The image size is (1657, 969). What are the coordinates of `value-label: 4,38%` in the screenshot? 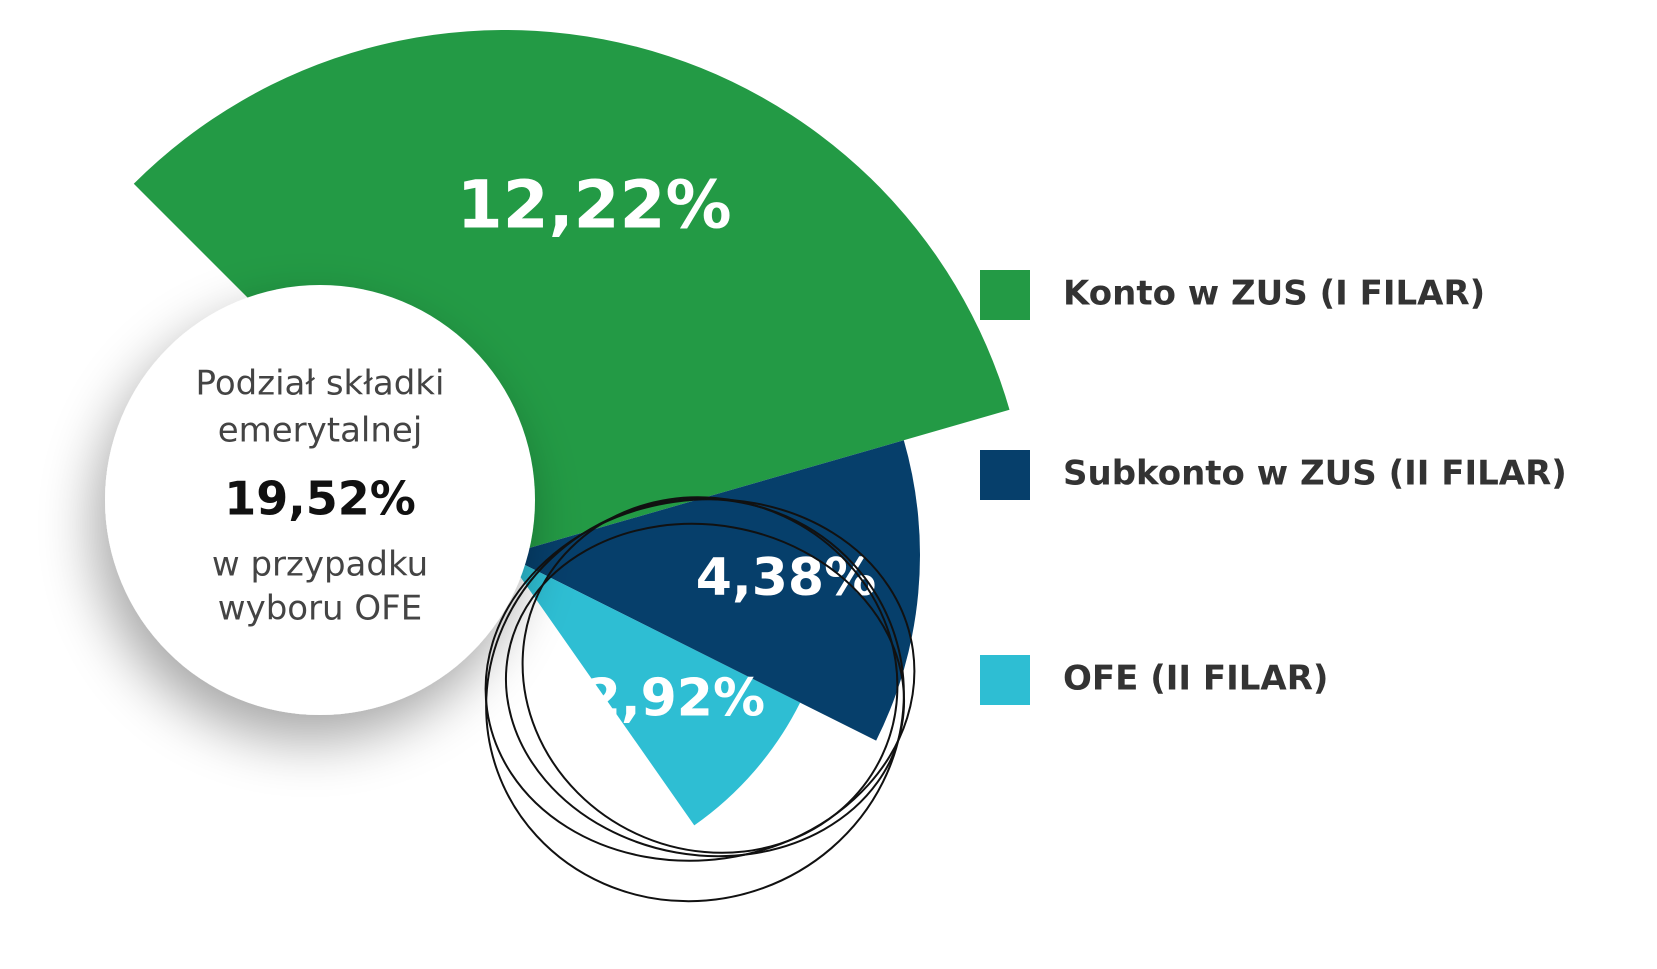 It's located at (786, 578).